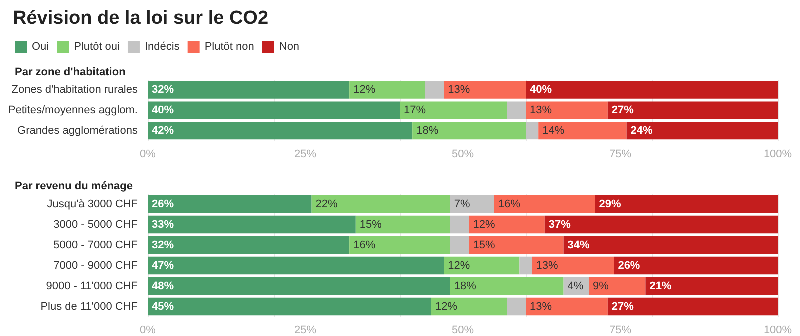 This screenshot has height=336, width=800. I want to click on data-label: 34%, so click(579, 245).